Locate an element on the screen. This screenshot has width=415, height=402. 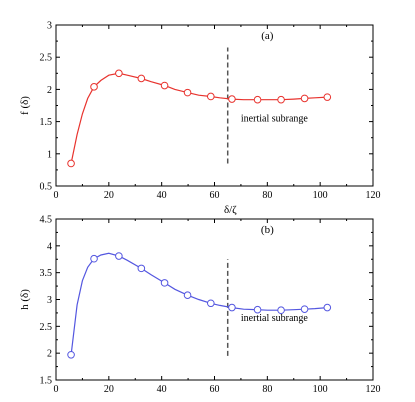
x-axis-label: δ/ζ is located at coordinates (230, 210).